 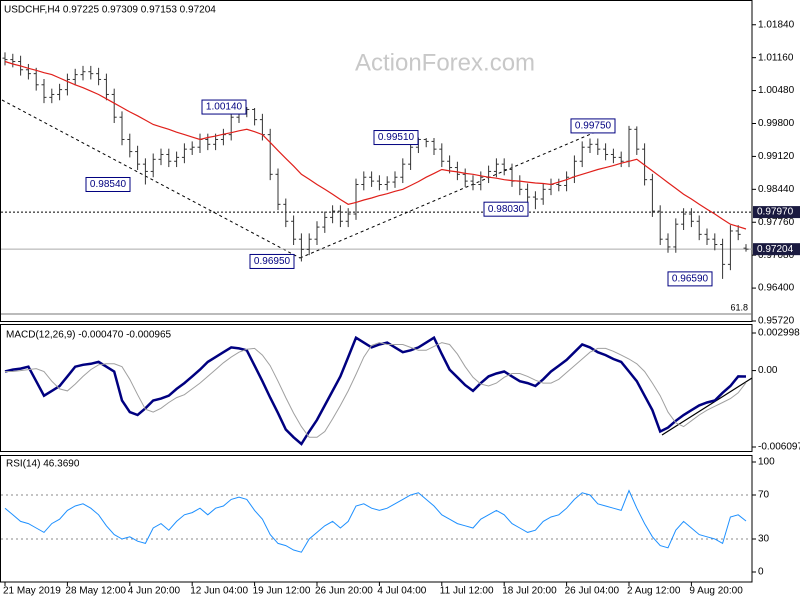 What do you see at coordinates (779, 333) in the screenshot?
I see `y-tick-label: 0.002998` at bounding box center [779, 333].